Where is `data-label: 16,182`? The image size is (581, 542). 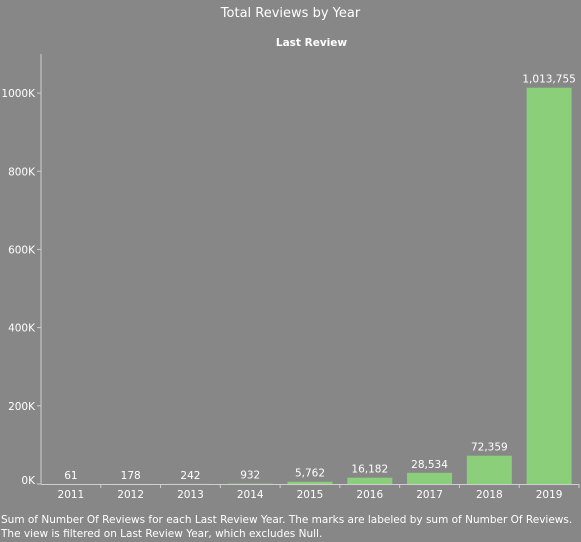
data-label: 16,182 is located at coordinates (369, 470).